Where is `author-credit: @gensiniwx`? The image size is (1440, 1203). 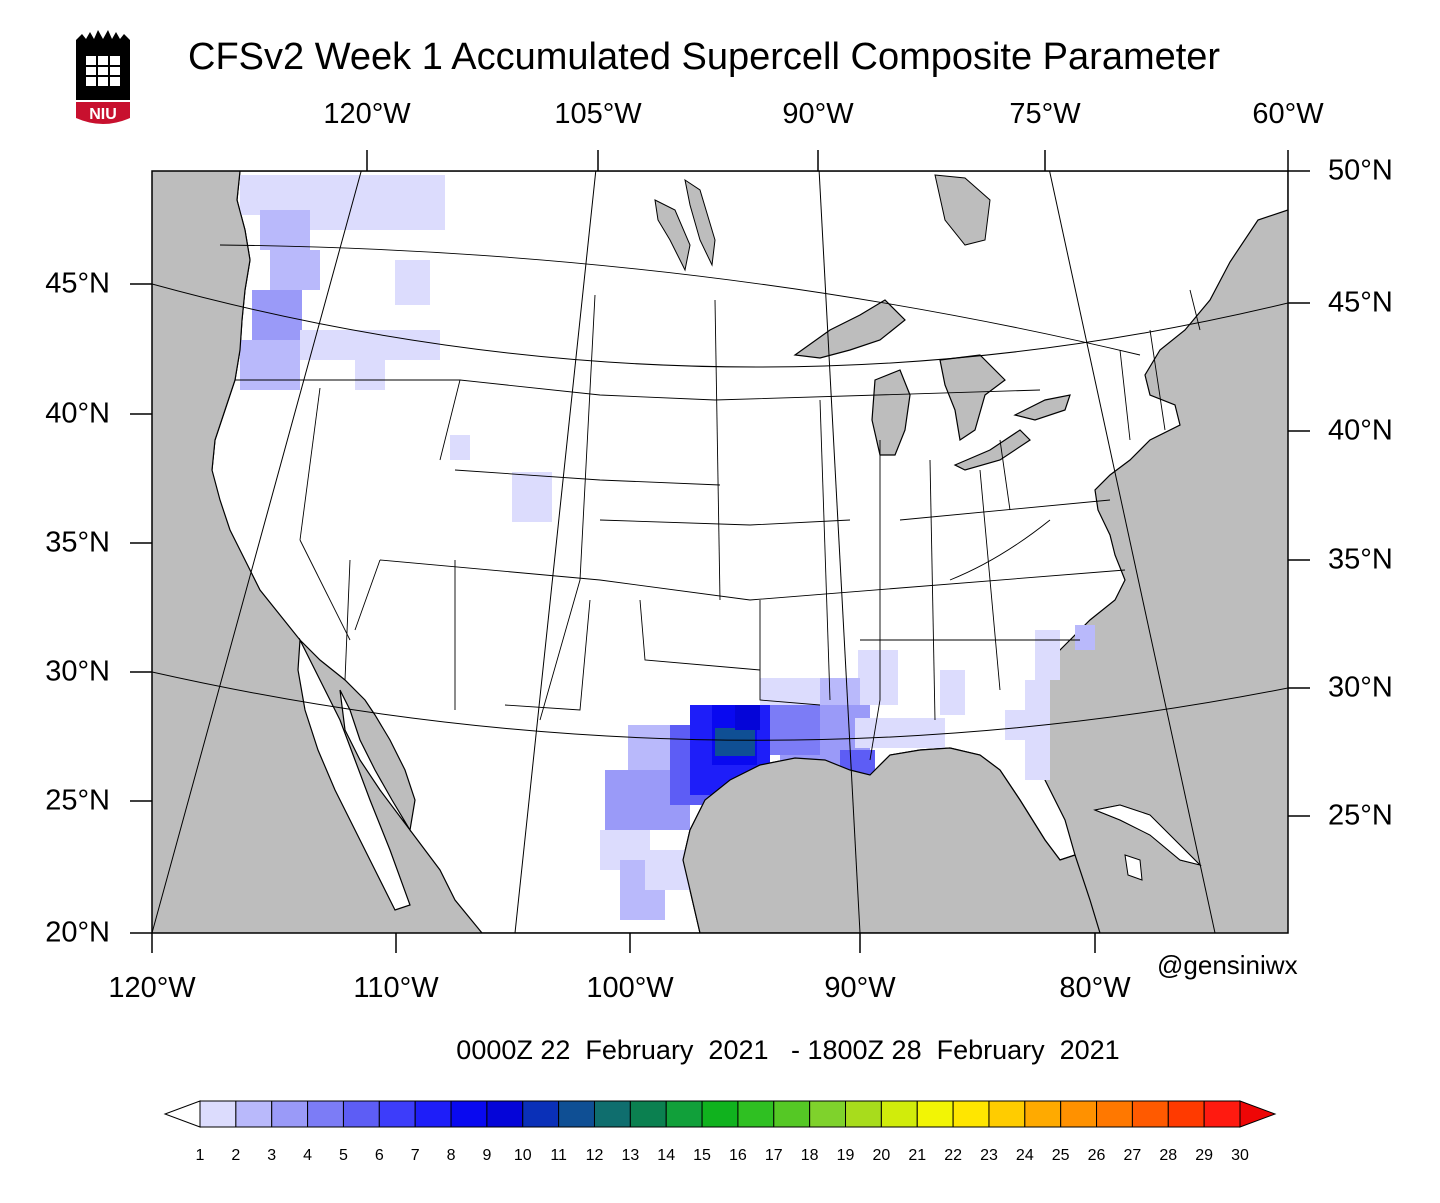
author-credit: @gensiniwx is located at coordinates (1227, 965).